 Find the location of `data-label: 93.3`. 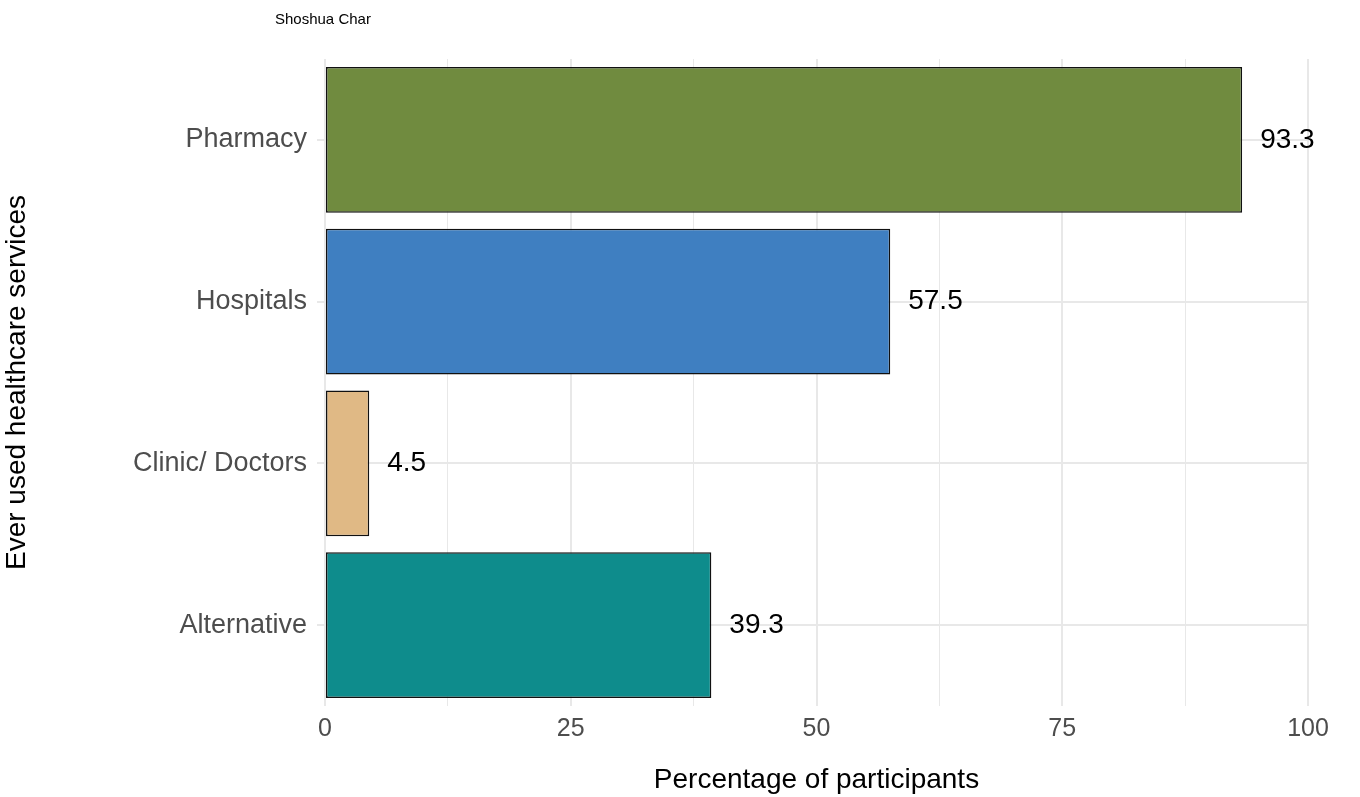

data-label: 93.3 is located at coordinates (1287, 138).